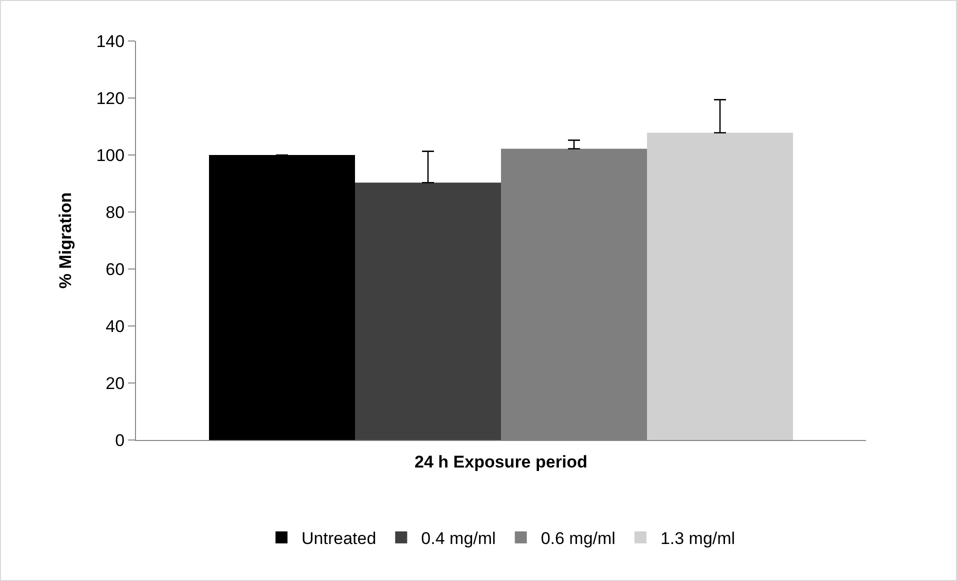  What do you see at coordinates (110, 98) in the screenshot?
I see `y-tick-label: 120` at bounding box center [110, 98].